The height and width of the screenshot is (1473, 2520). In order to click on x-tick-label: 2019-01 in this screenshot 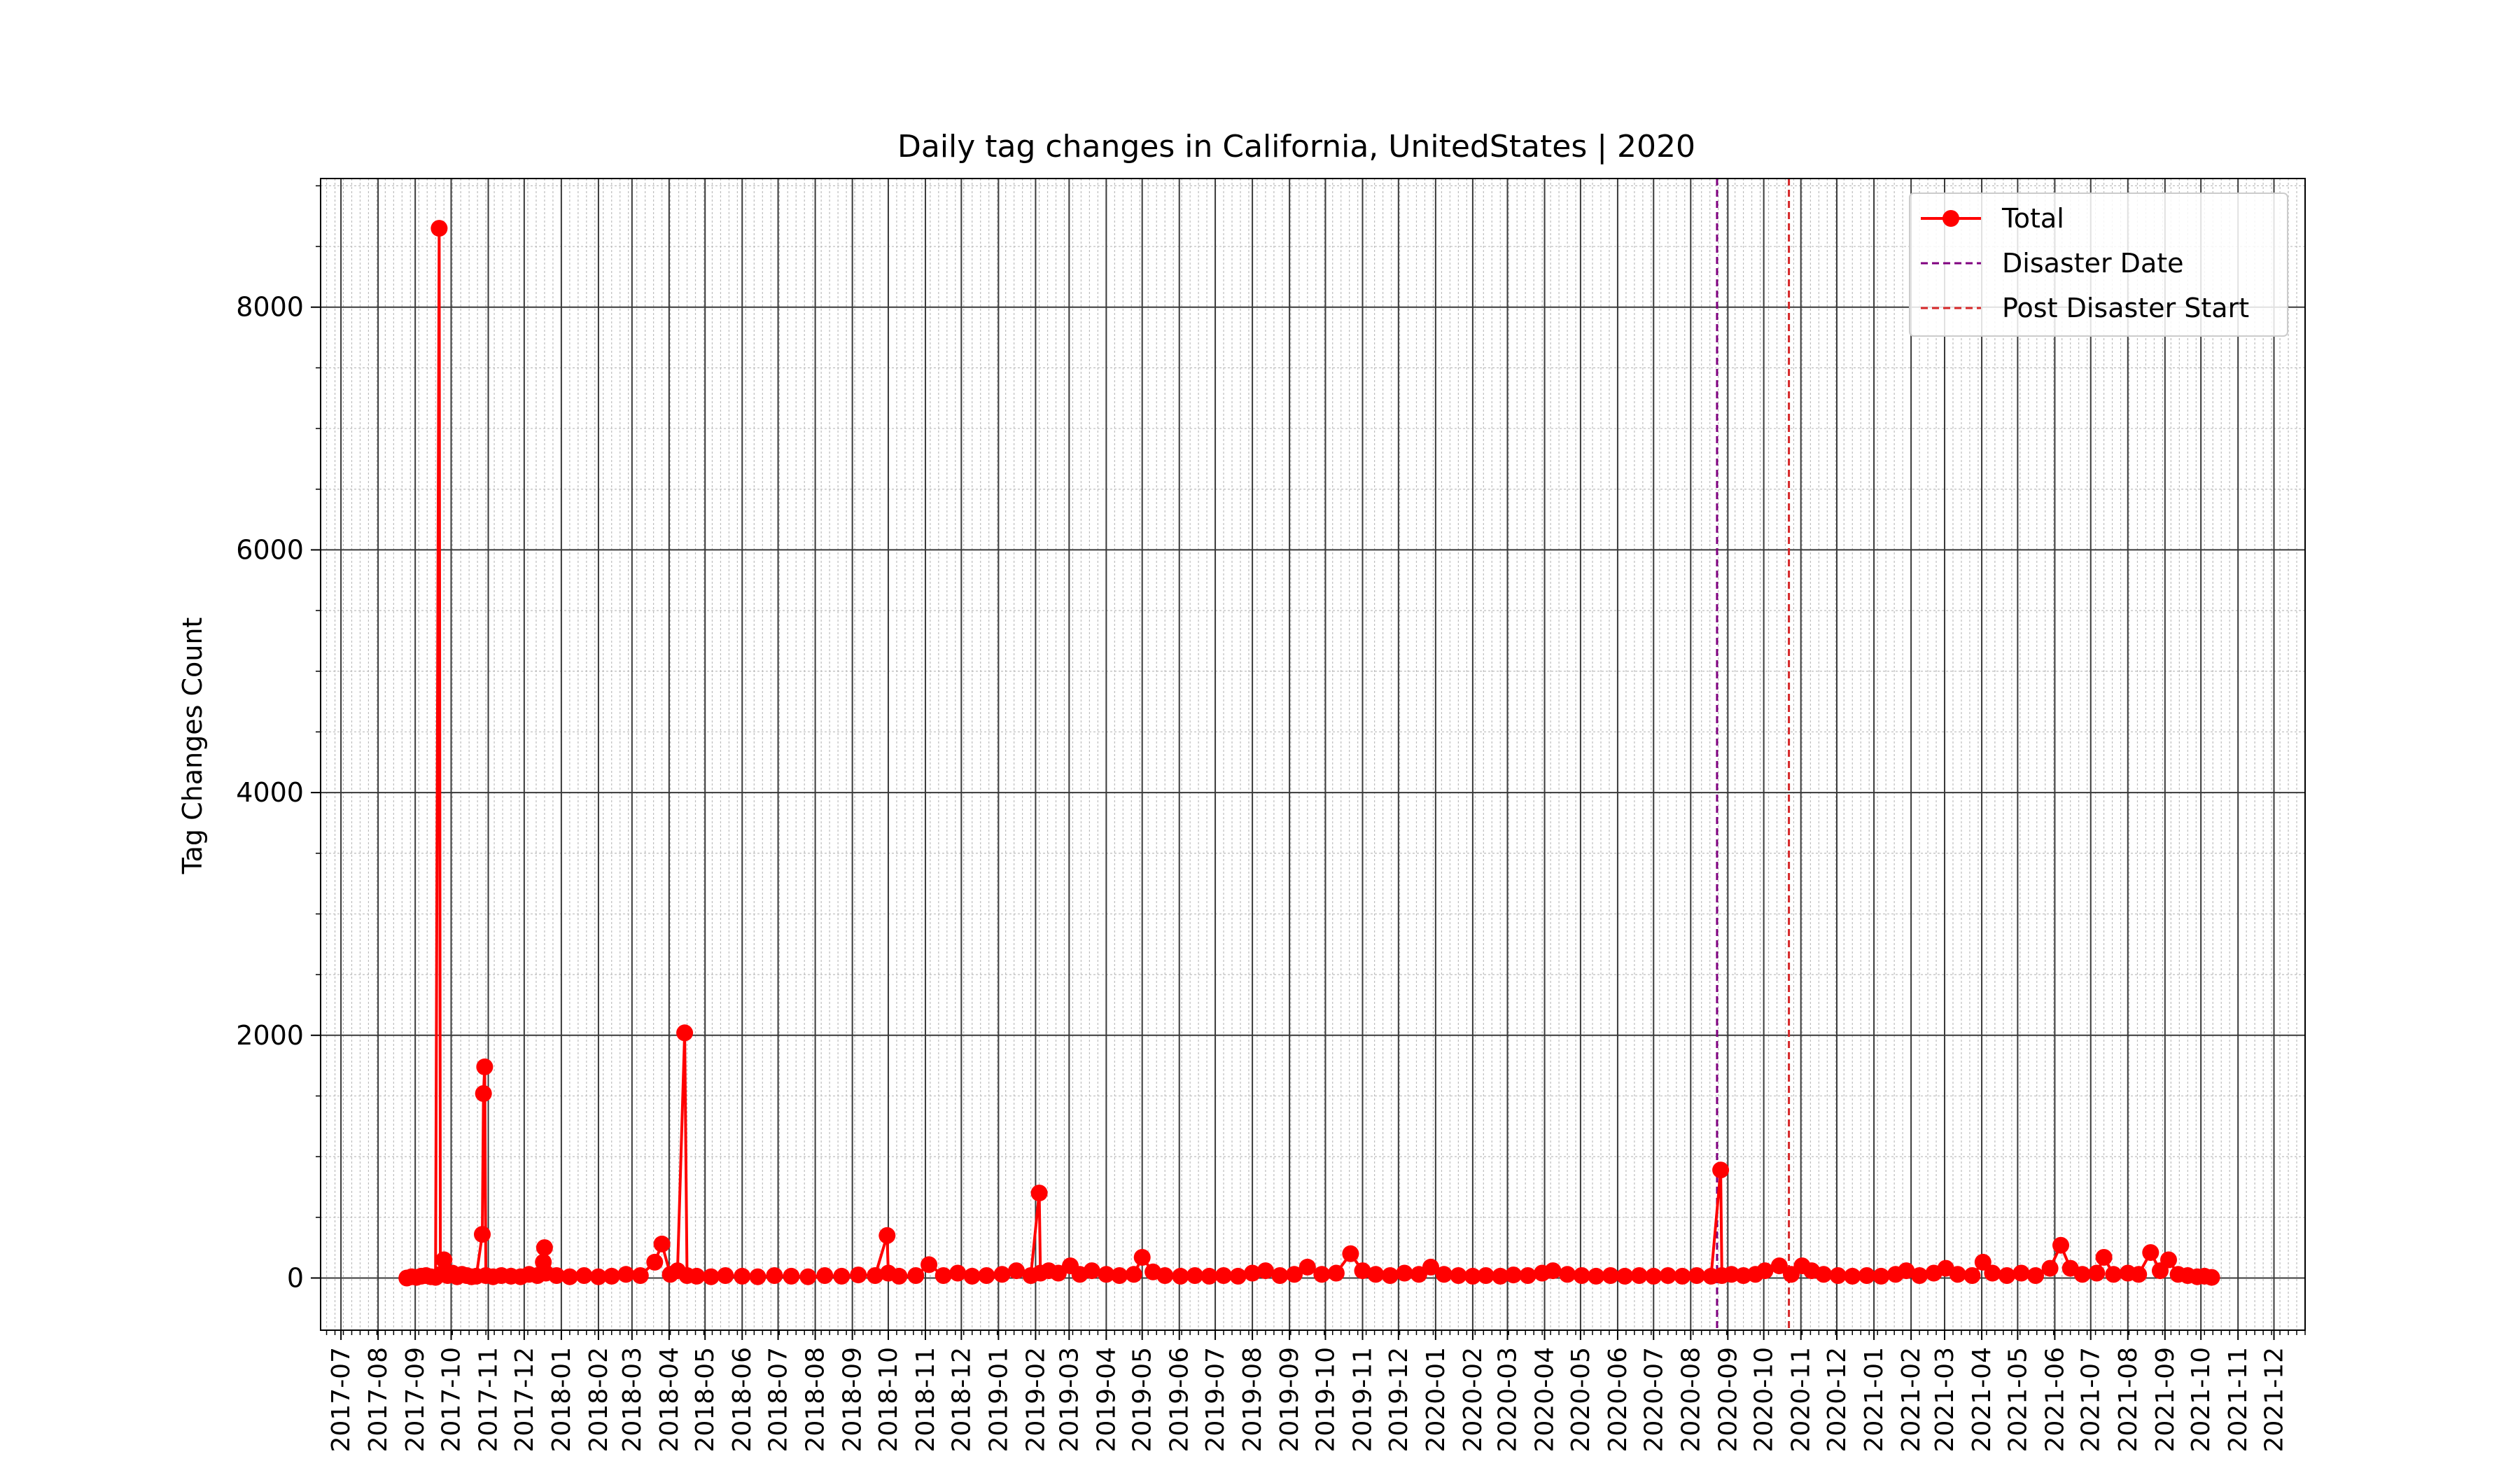, I will do `click(998, 1399)`.